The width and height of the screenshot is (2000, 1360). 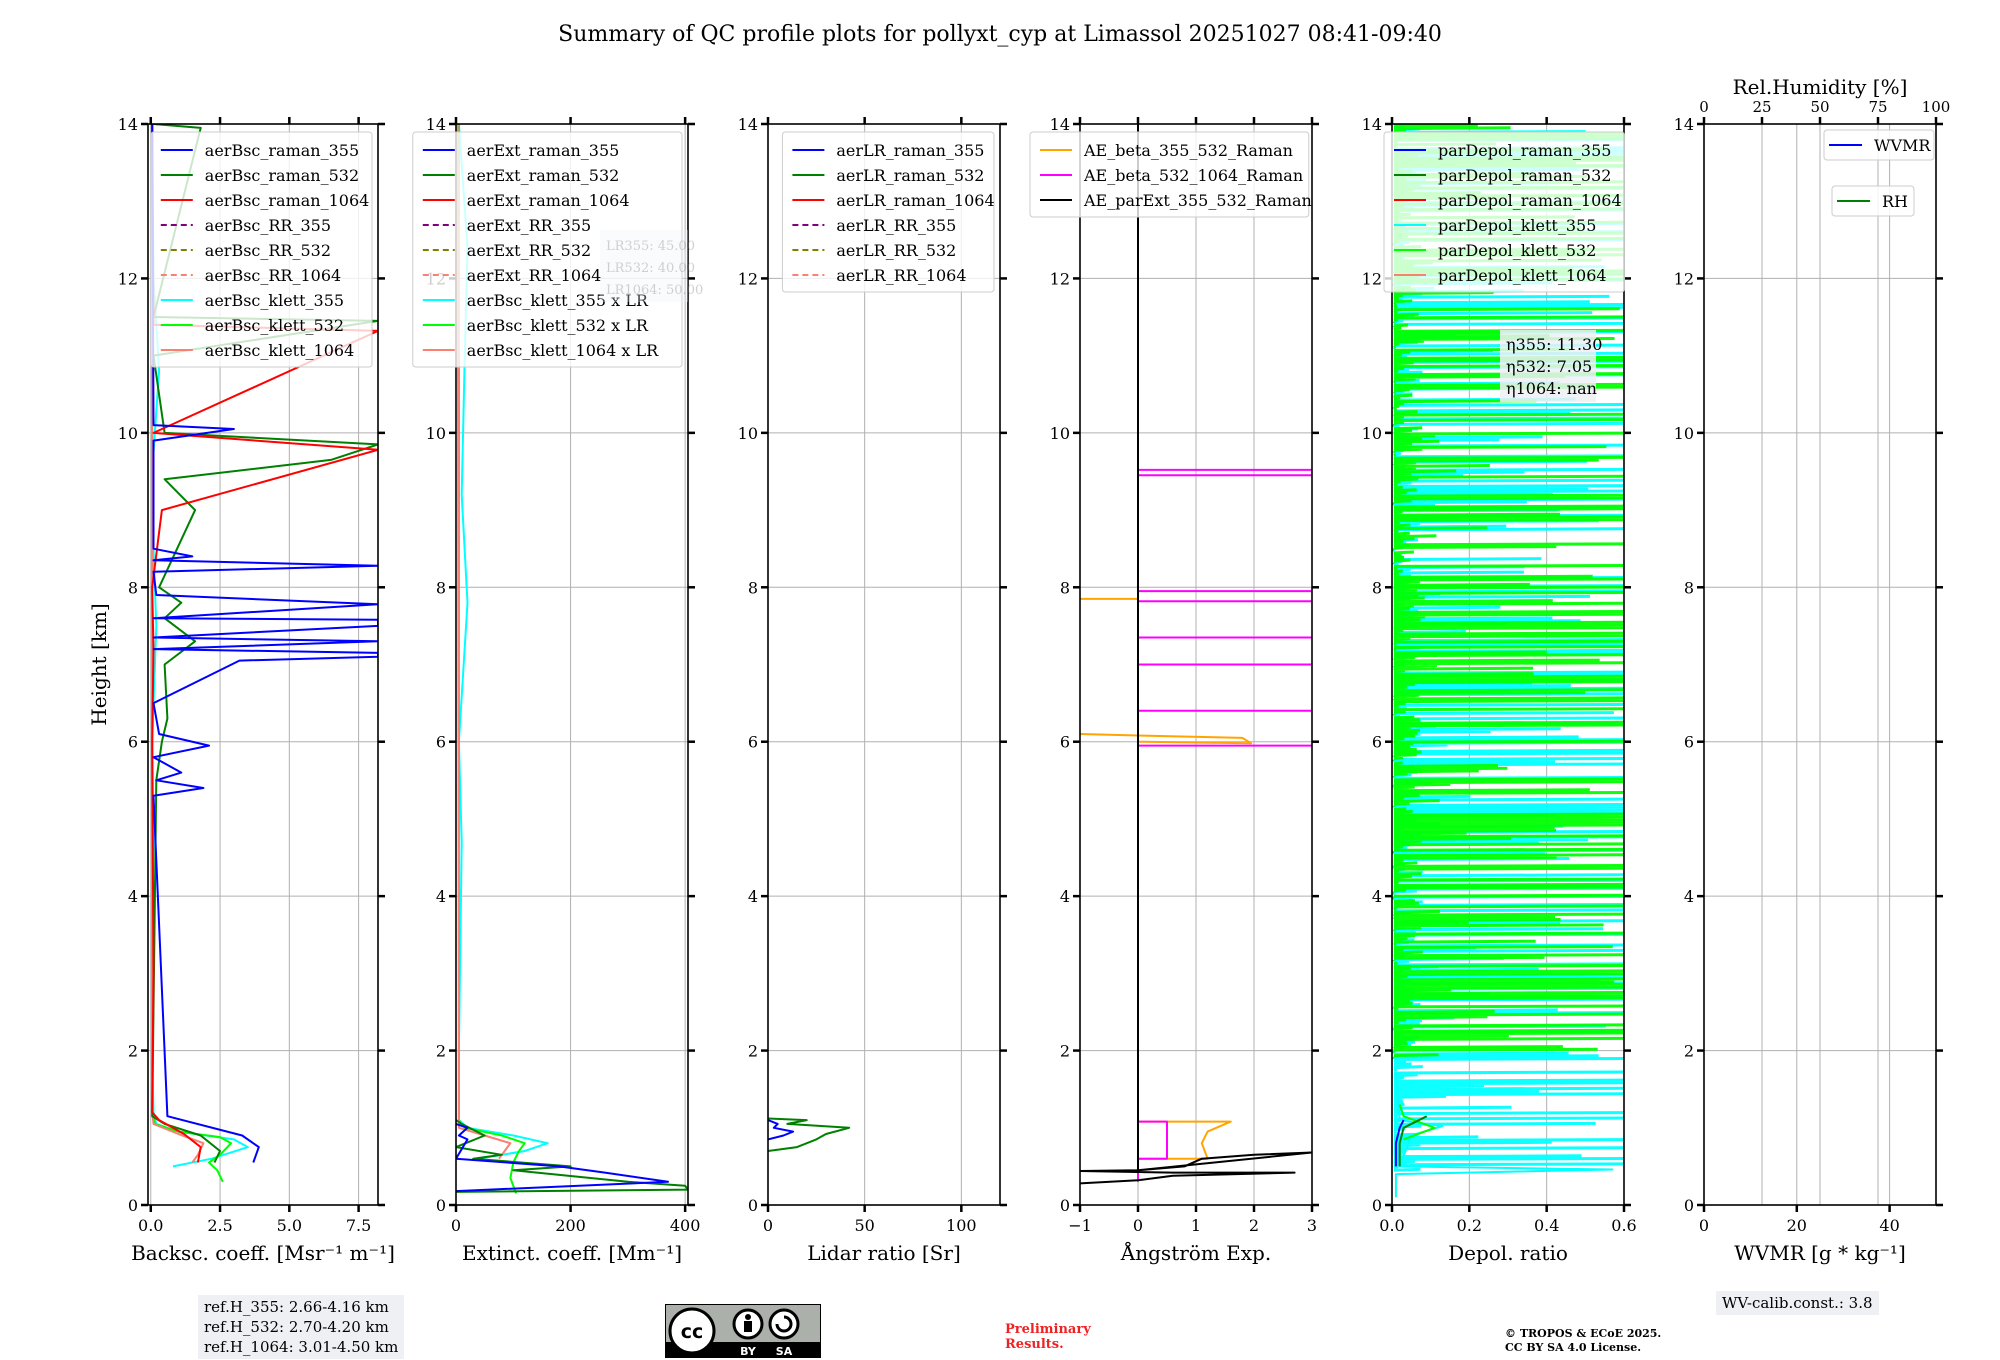 I want to click on x-axis-label: Ångström Exp., so click(x=1195, y=1252).